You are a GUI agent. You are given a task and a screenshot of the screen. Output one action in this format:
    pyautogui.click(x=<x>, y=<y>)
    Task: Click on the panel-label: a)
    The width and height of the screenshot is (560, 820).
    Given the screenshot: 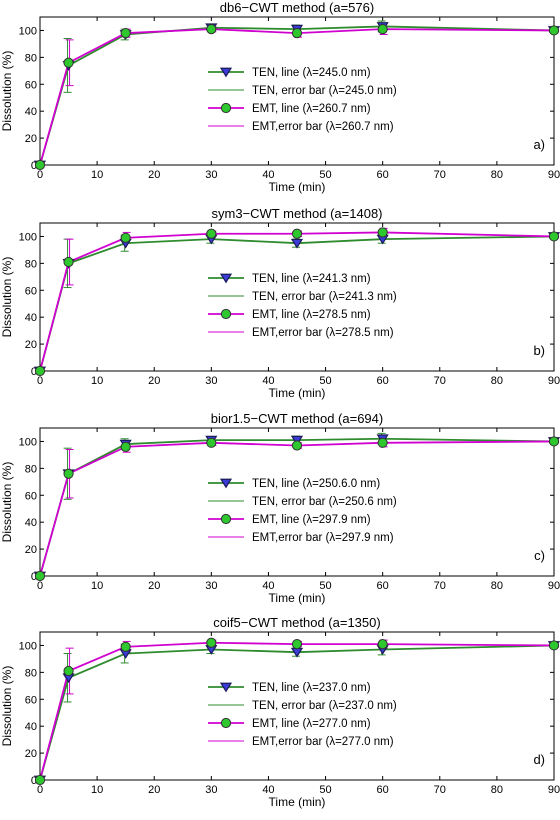 What is the action you would take?
    pyautogui.click(x=539, y=144)
    